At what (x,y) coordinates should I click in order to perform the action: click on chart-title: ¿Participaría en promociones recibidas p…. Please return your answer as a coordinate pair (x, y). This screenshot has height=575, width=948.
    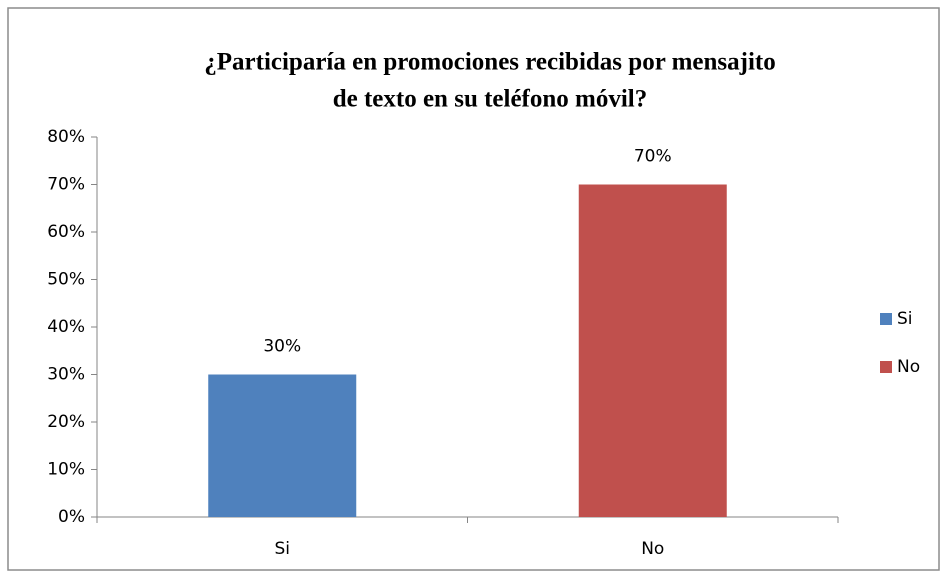
    Looking at the image, I should click on (489, 62).